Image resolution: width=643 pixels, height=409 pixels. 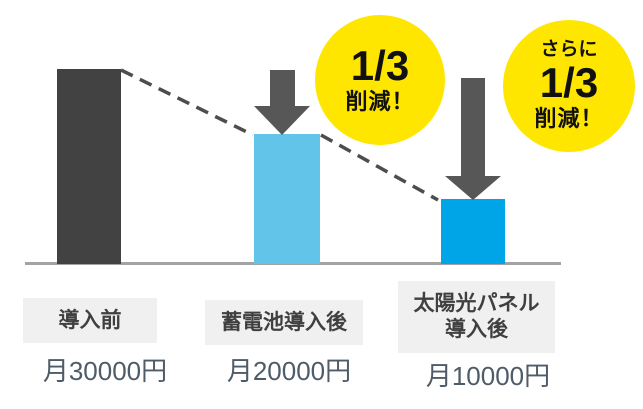 I want to click on category-label-line: 導入後, so click(x=476, y=329).